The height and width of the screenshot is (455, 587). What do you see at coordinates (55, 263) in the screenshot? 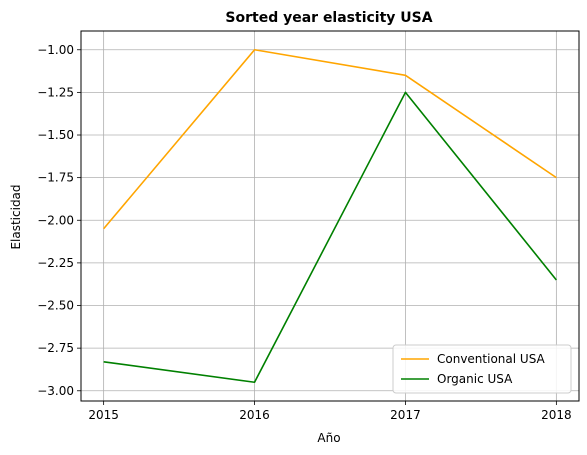
I see `y-tick-label: −2.25` at bounding box center [55, 263].